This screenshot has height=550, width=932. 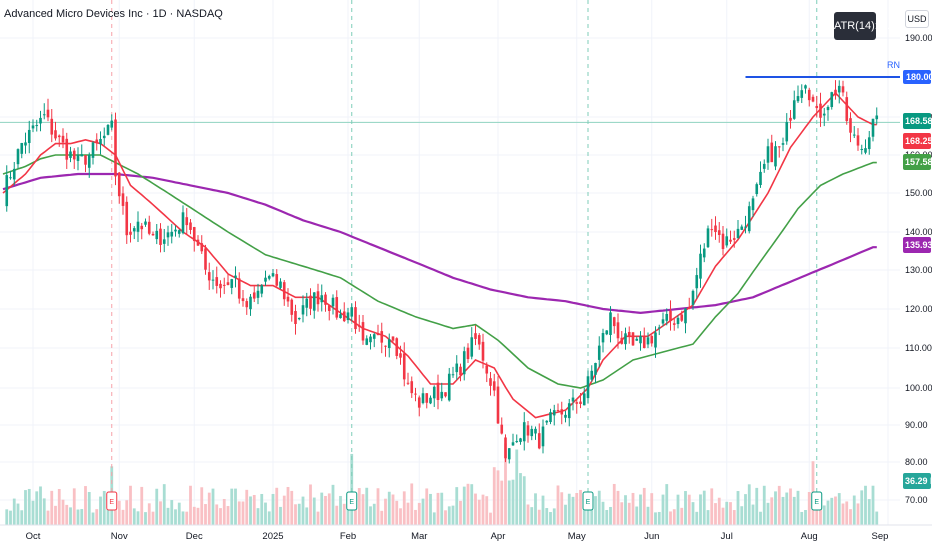 I want to click on time-axis-bg, so click(x=466, y=537).